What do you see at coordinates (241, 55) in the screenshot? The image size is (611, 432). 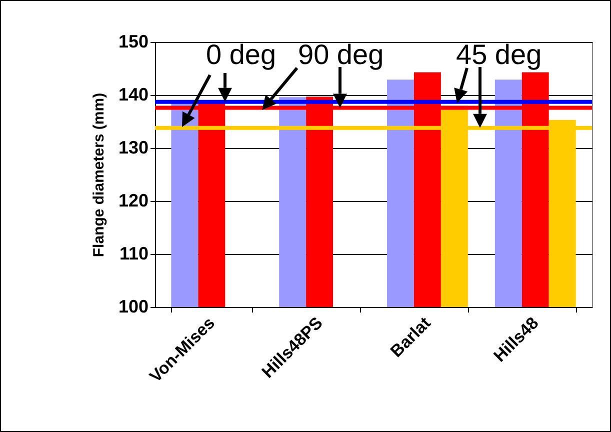 I see `annotation: 0 deg` at bounding box center [241, 55].